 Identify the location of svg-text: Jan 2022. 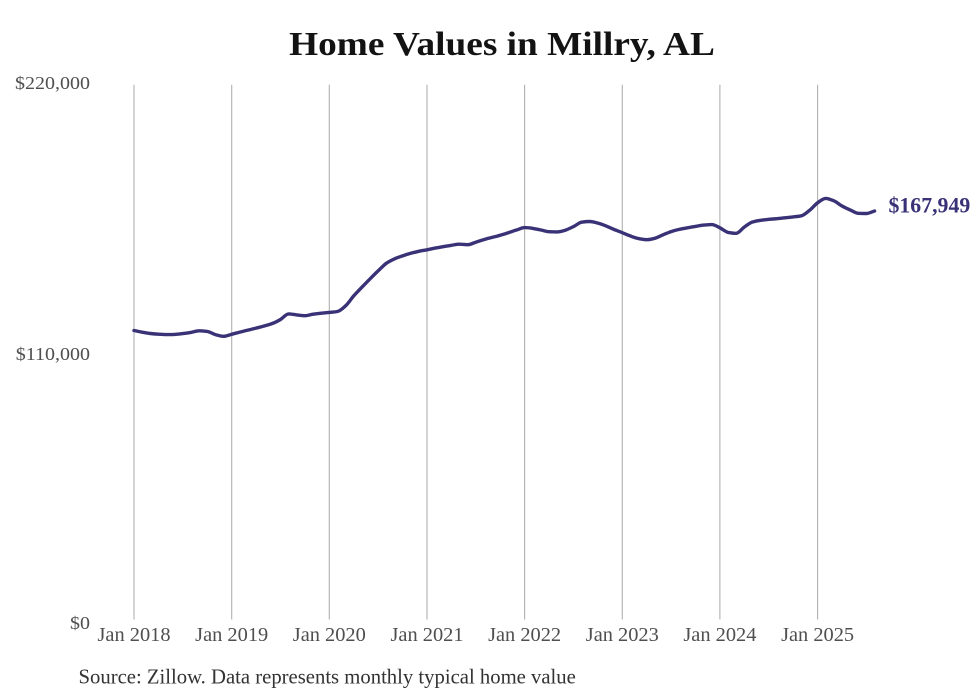
(524, 635).